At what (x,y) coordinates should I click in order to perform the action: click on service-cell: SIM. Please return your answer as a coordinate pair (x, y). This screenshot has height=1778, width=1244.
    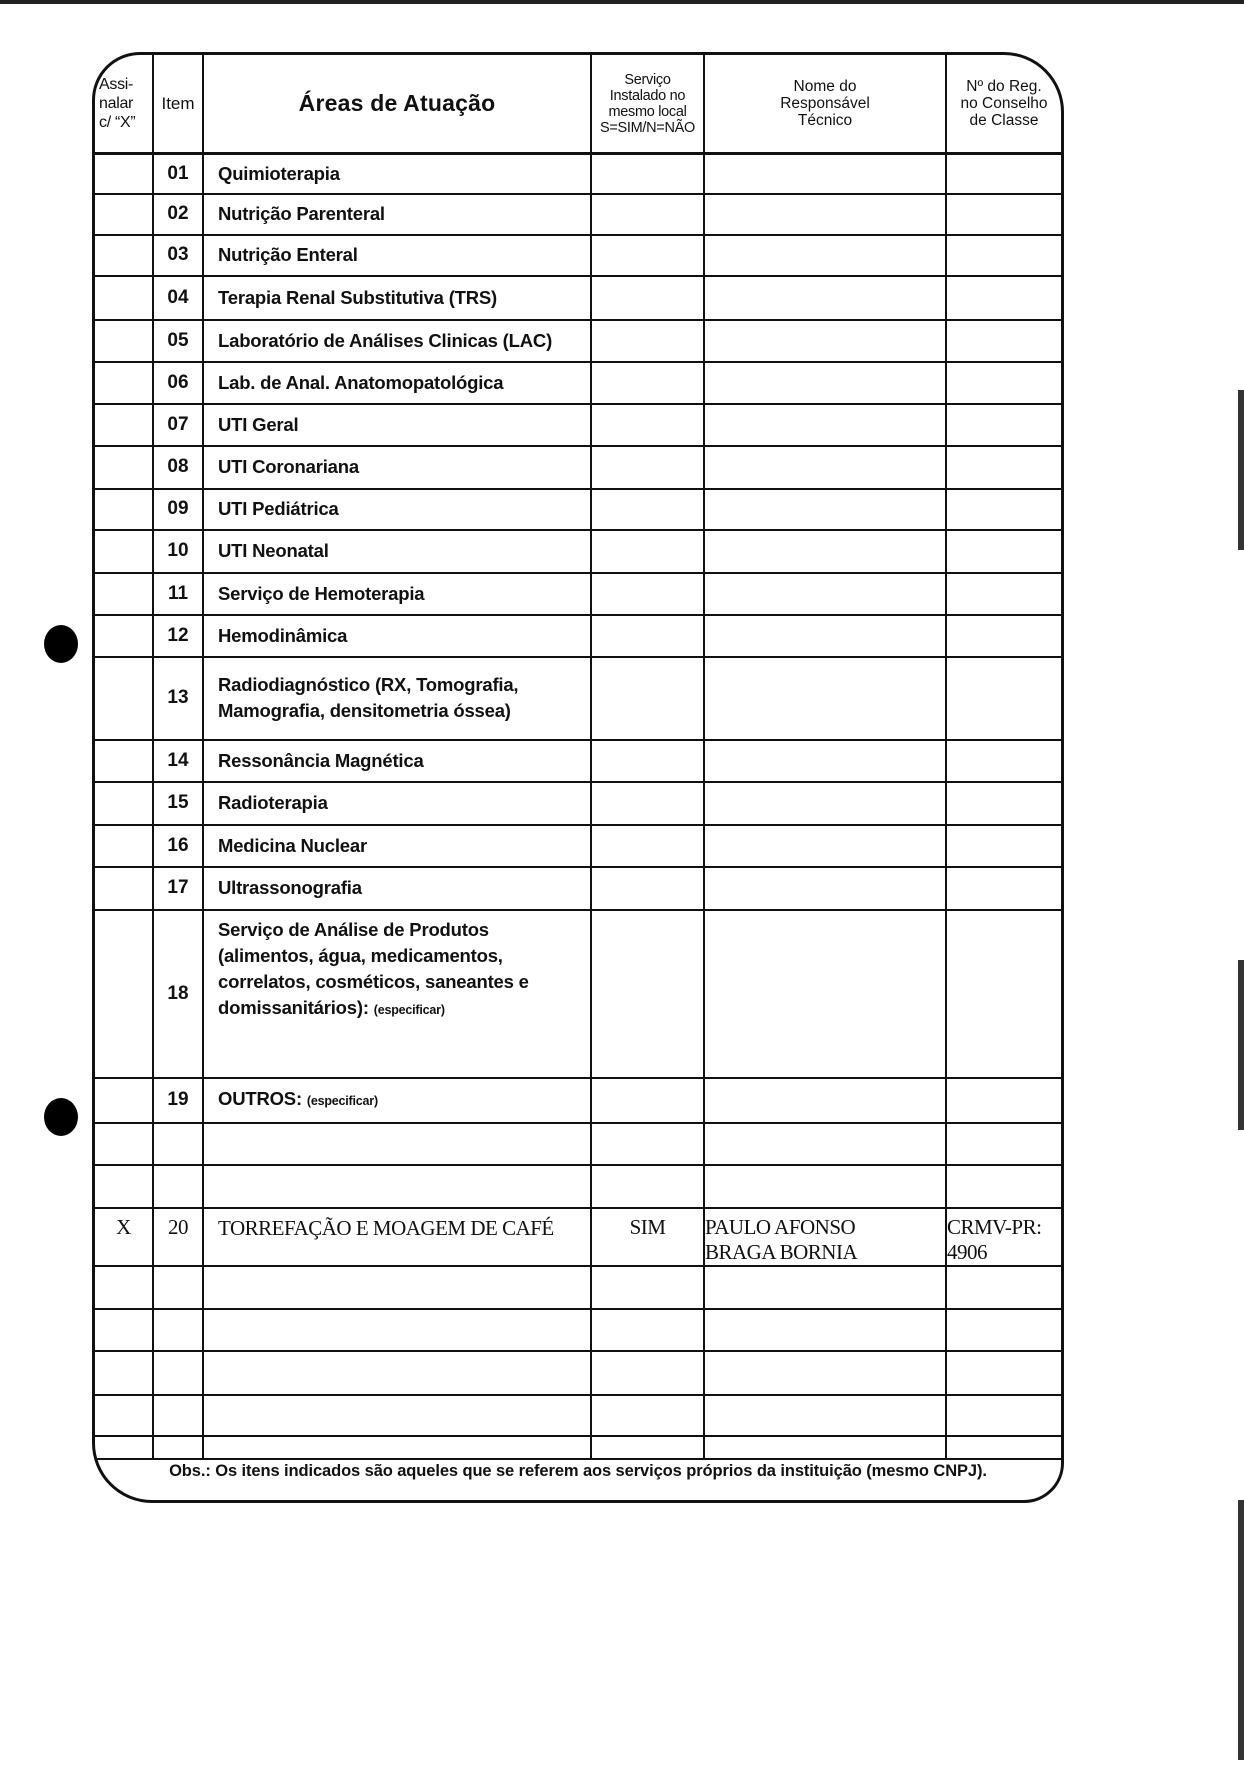
    Looking at the image, I should click on (647, 1236).